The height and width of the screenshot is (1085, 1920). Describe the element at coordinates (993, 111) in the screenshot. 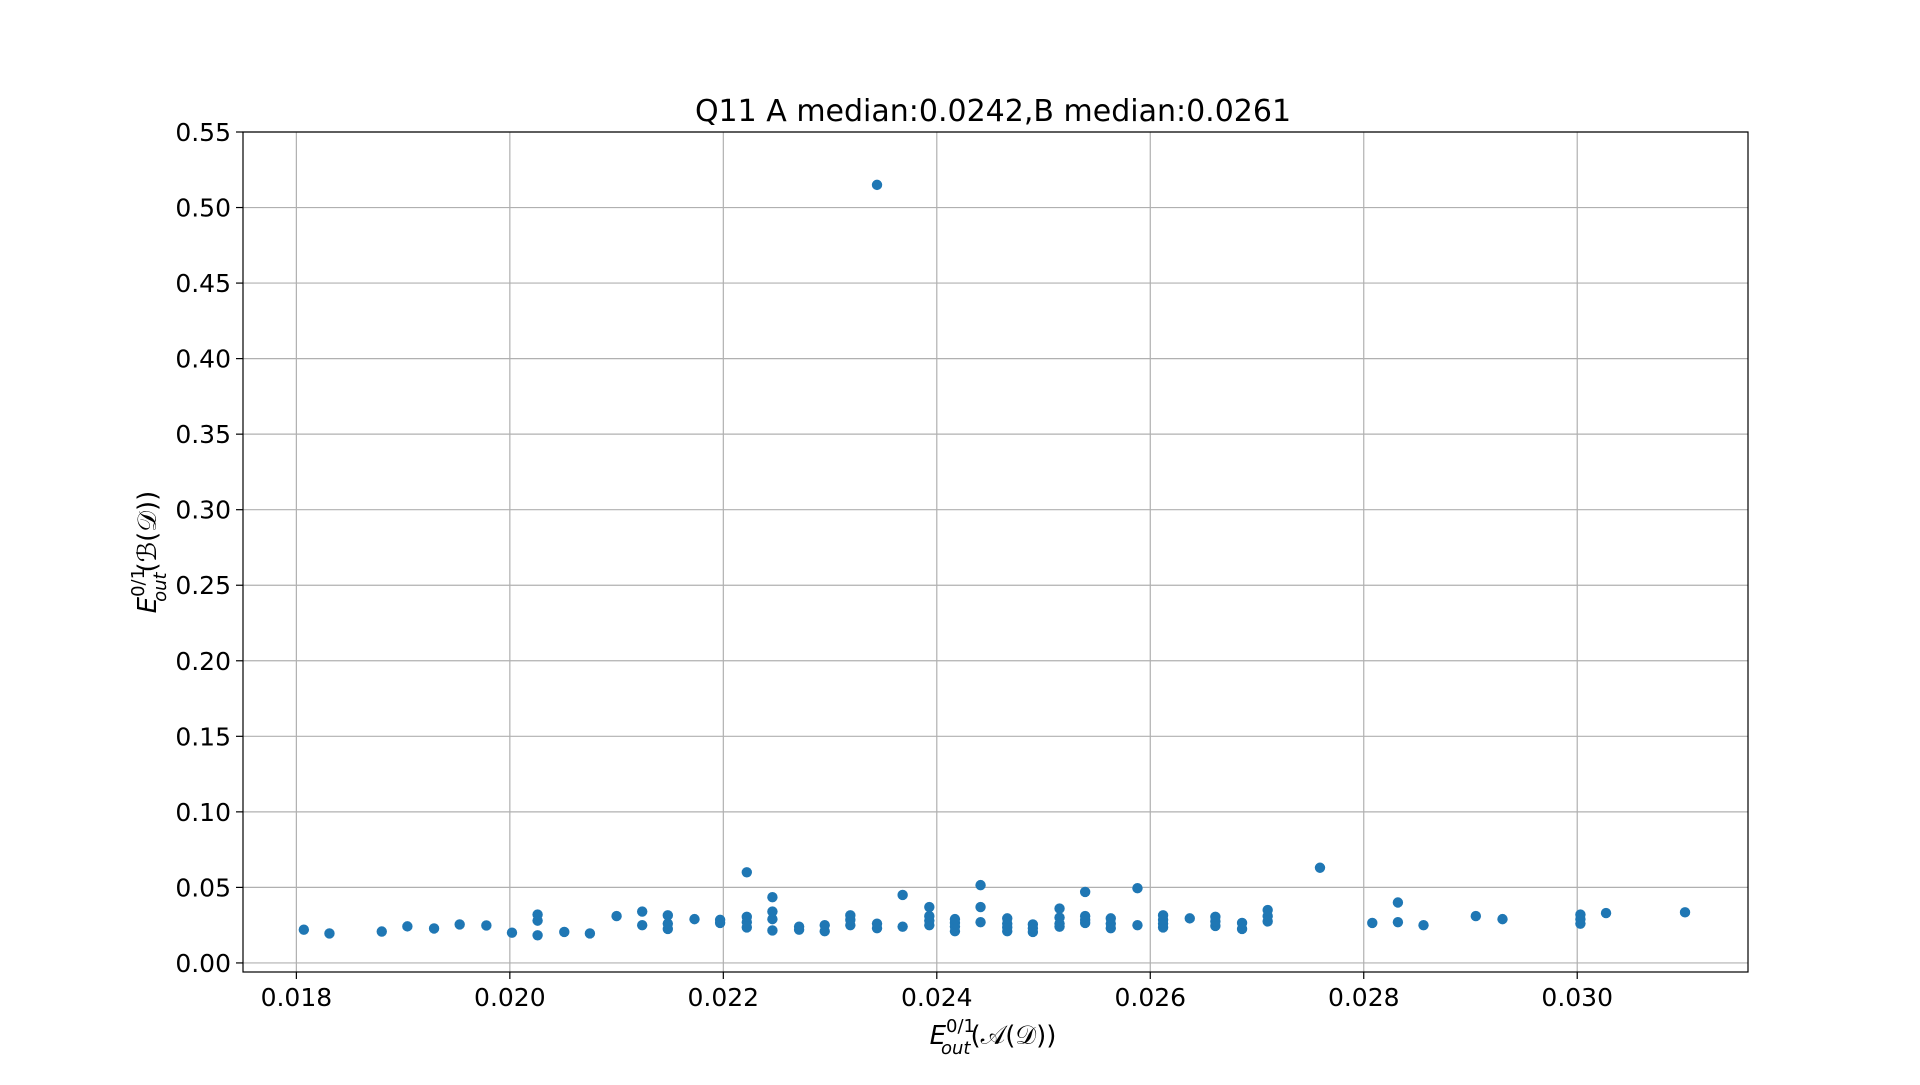

I see `chart-title: Q11 A median:0.0242,B median:0.0261` at that location.